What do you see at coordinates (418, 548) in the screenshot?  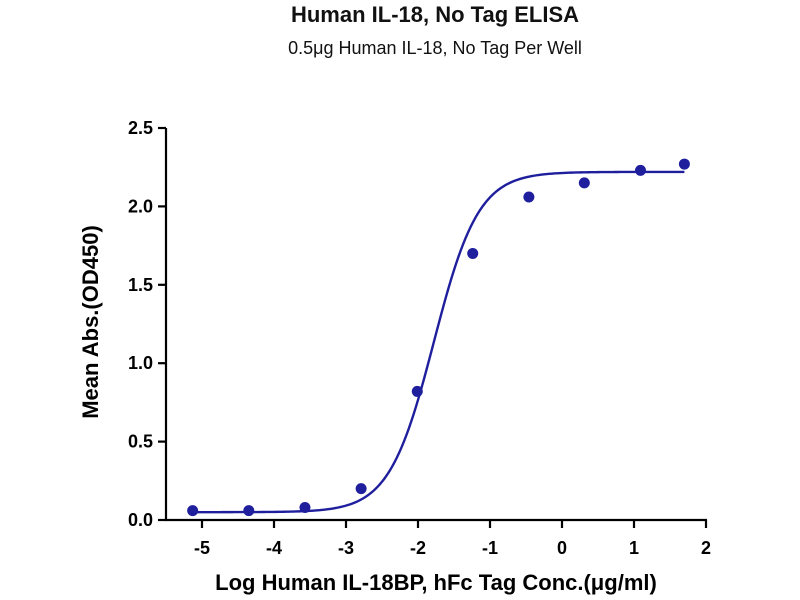 I see `x-tick-label: -2` at bounding box center [418, 548].